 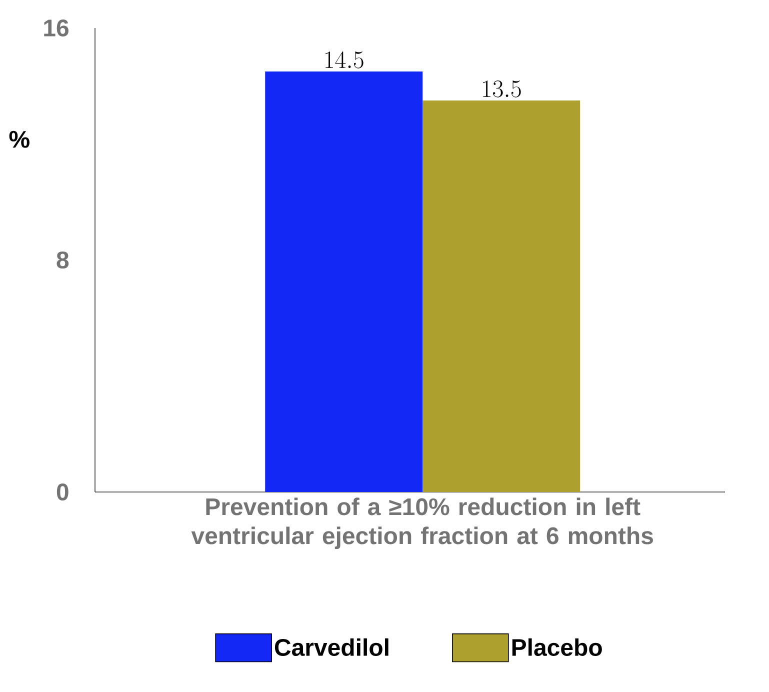 I want to click on x-tick-label: Prevention of a ≥10% reduction in left ventricular ejection fraction at 6 months, so click(x=422, y=524).